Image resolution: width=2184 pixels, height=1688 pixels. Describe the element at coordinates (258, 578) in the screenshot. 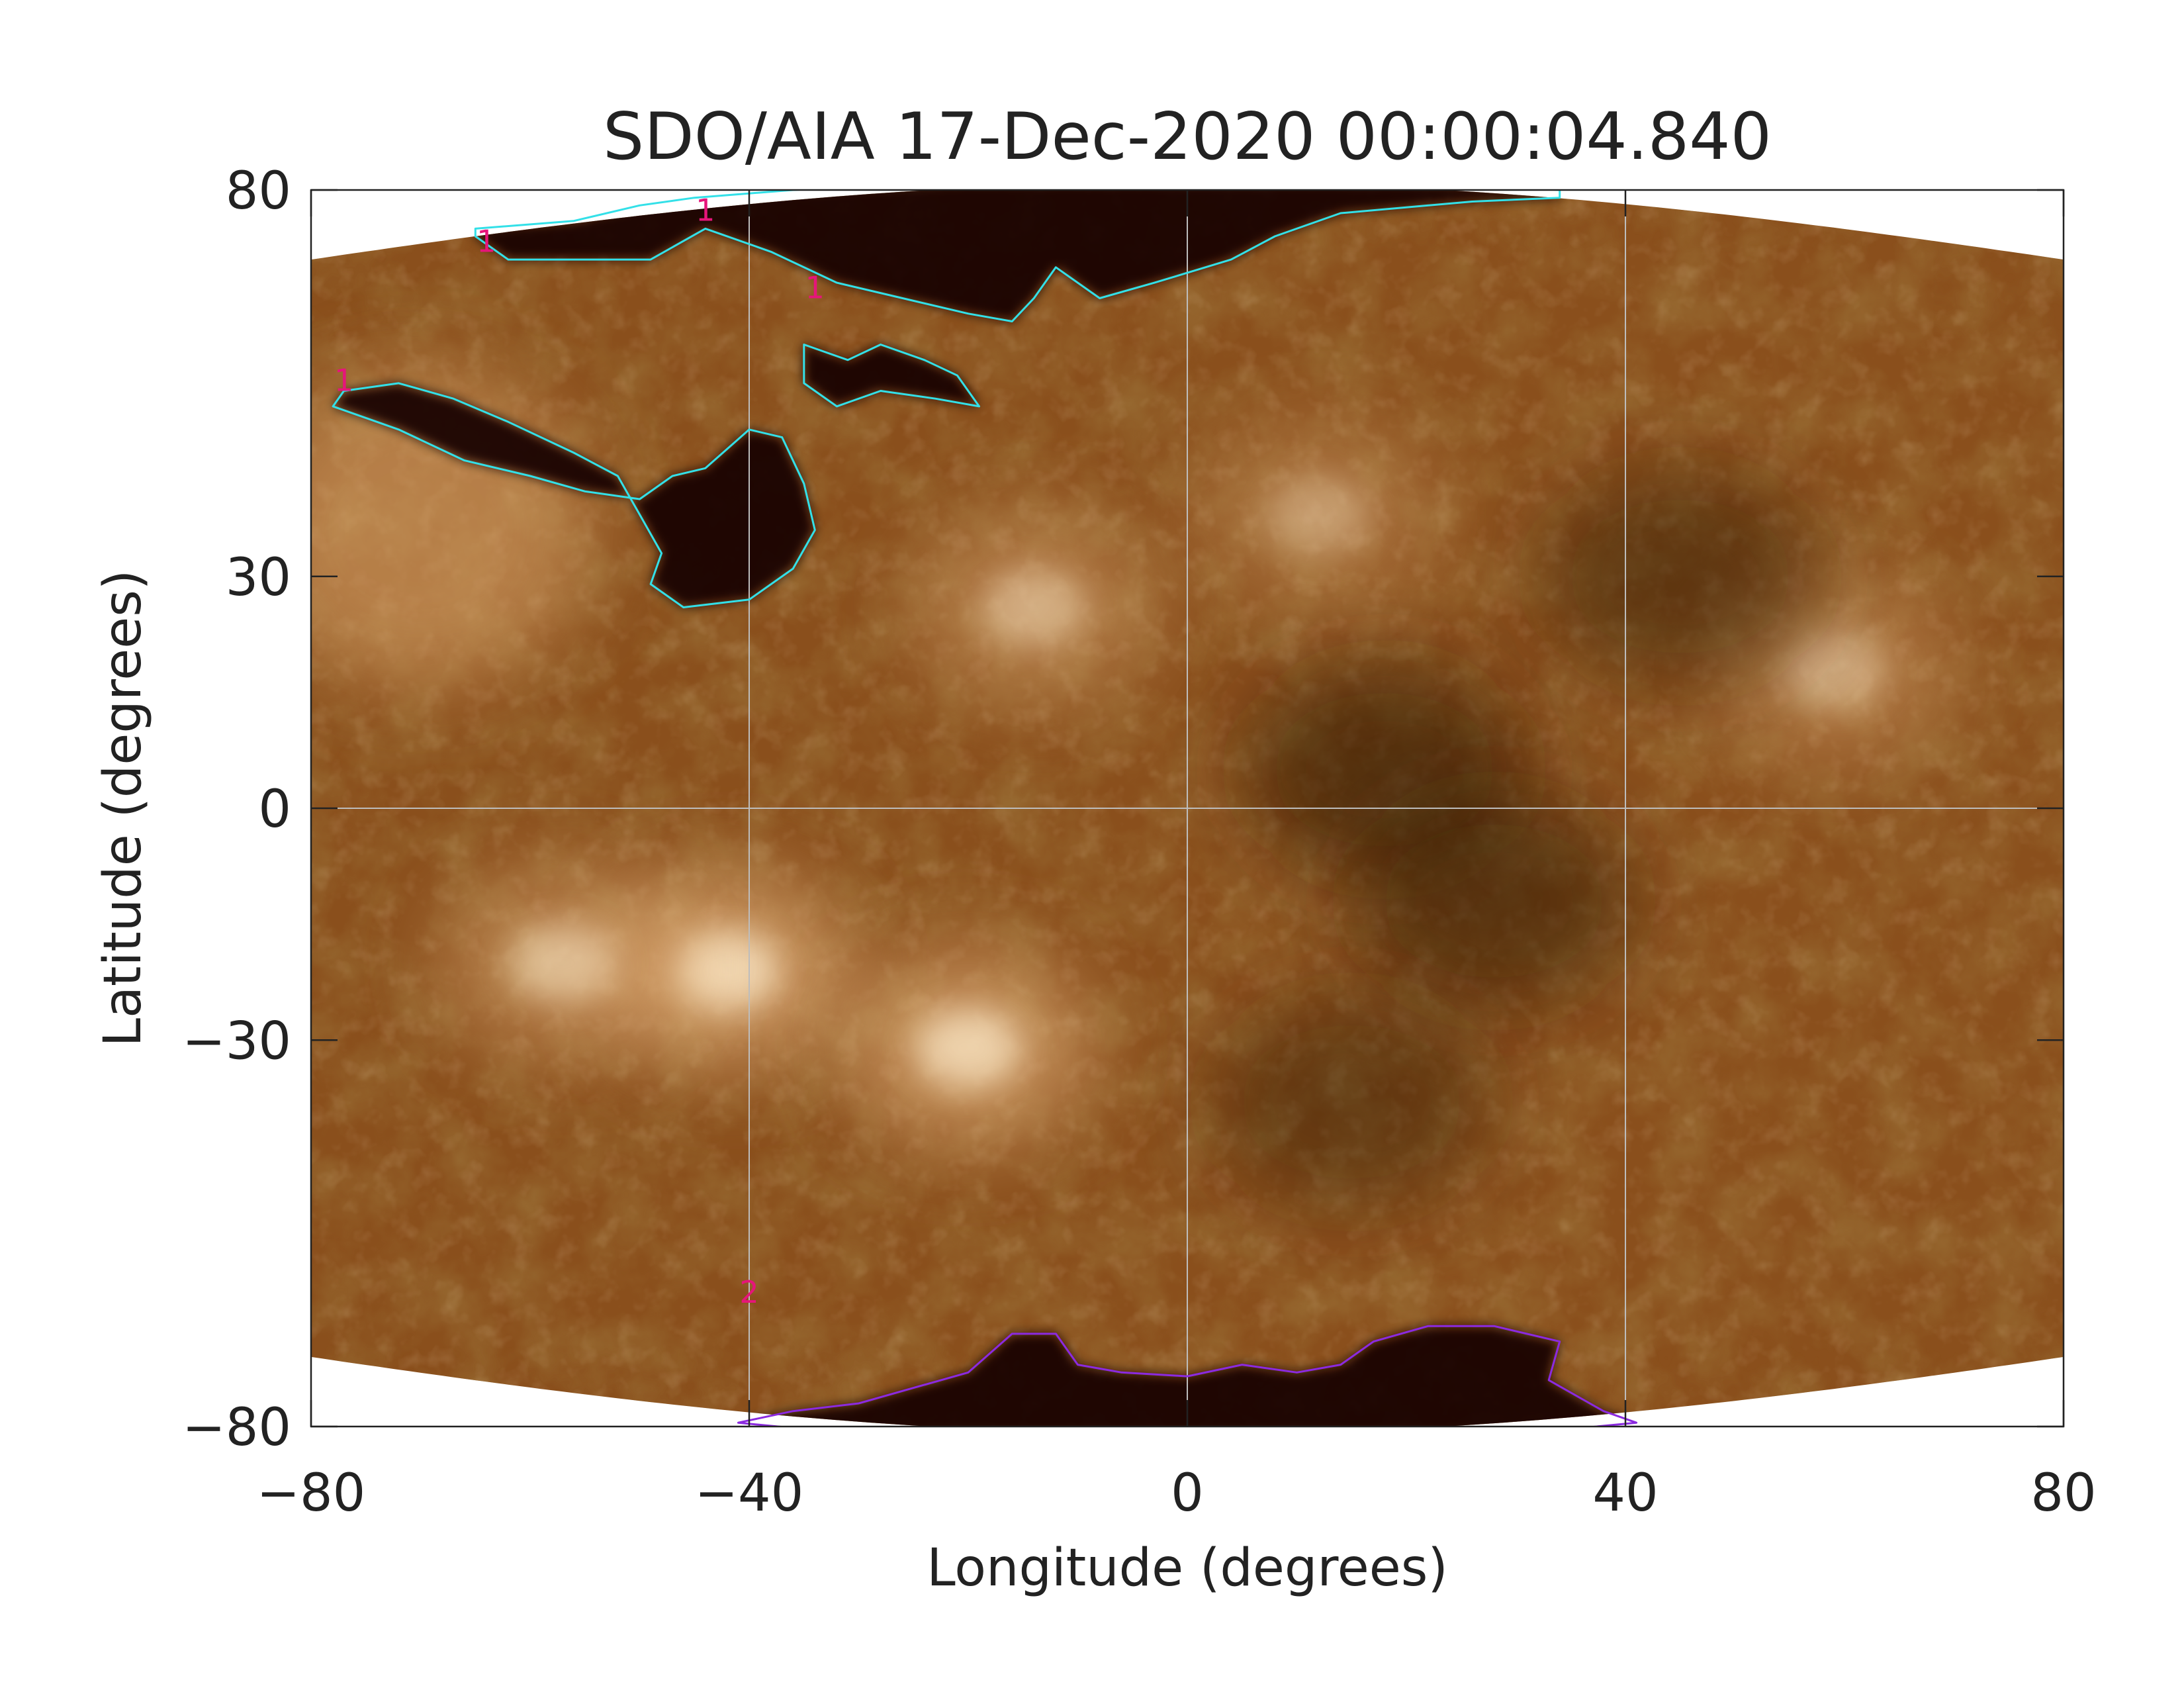

I see `y-tick-label: 30` at that location.